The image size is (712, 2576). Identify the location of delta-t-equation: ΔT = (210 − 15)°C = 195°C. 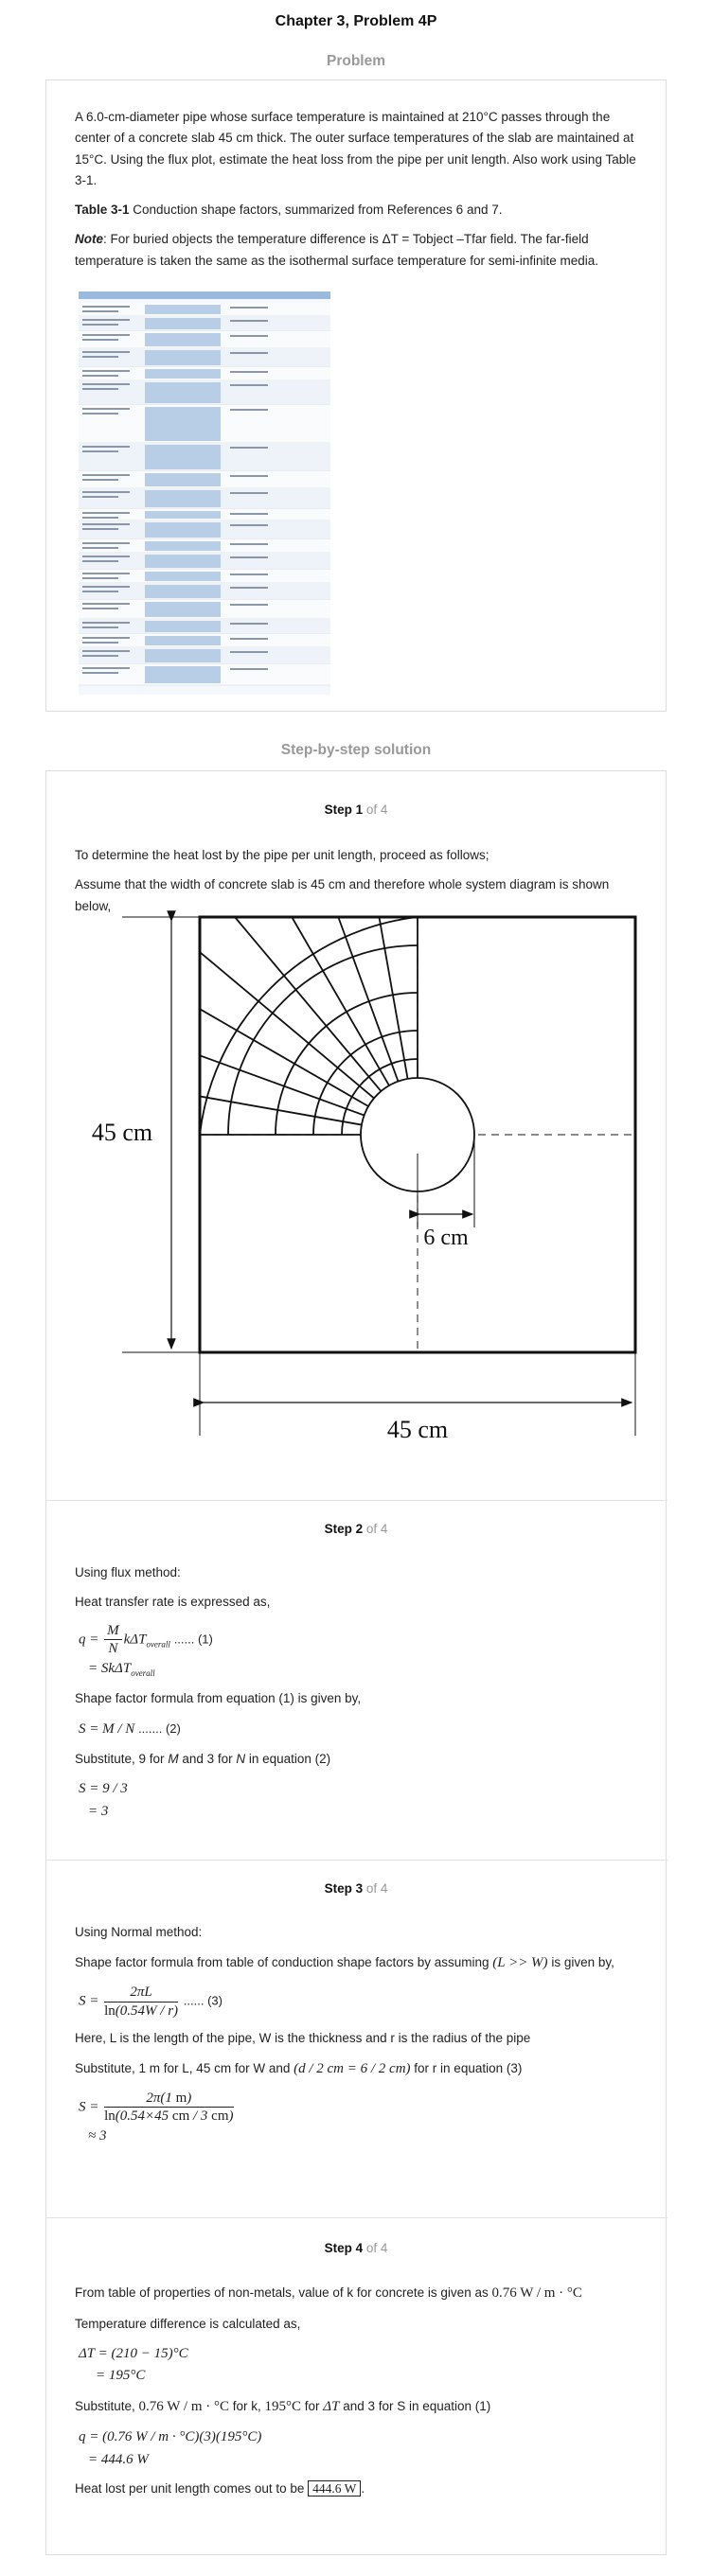
(133, 2365).